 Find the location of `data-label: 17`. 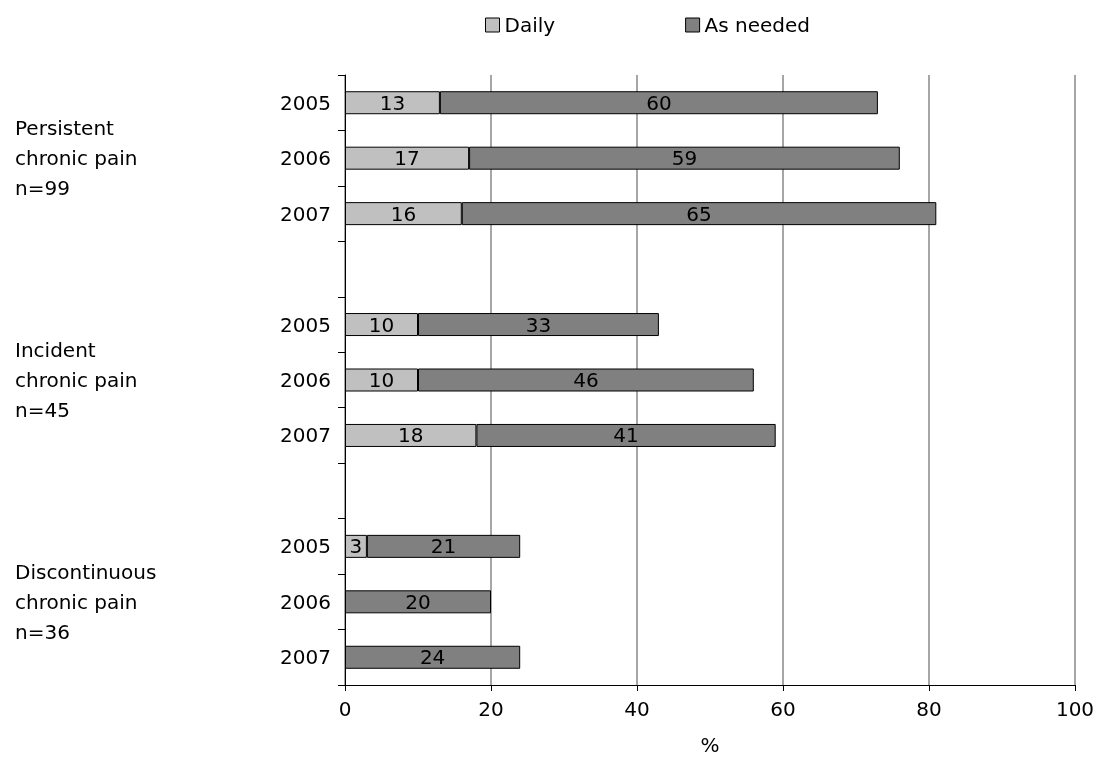

data-label: 17 is located at coordinates (407, 158).